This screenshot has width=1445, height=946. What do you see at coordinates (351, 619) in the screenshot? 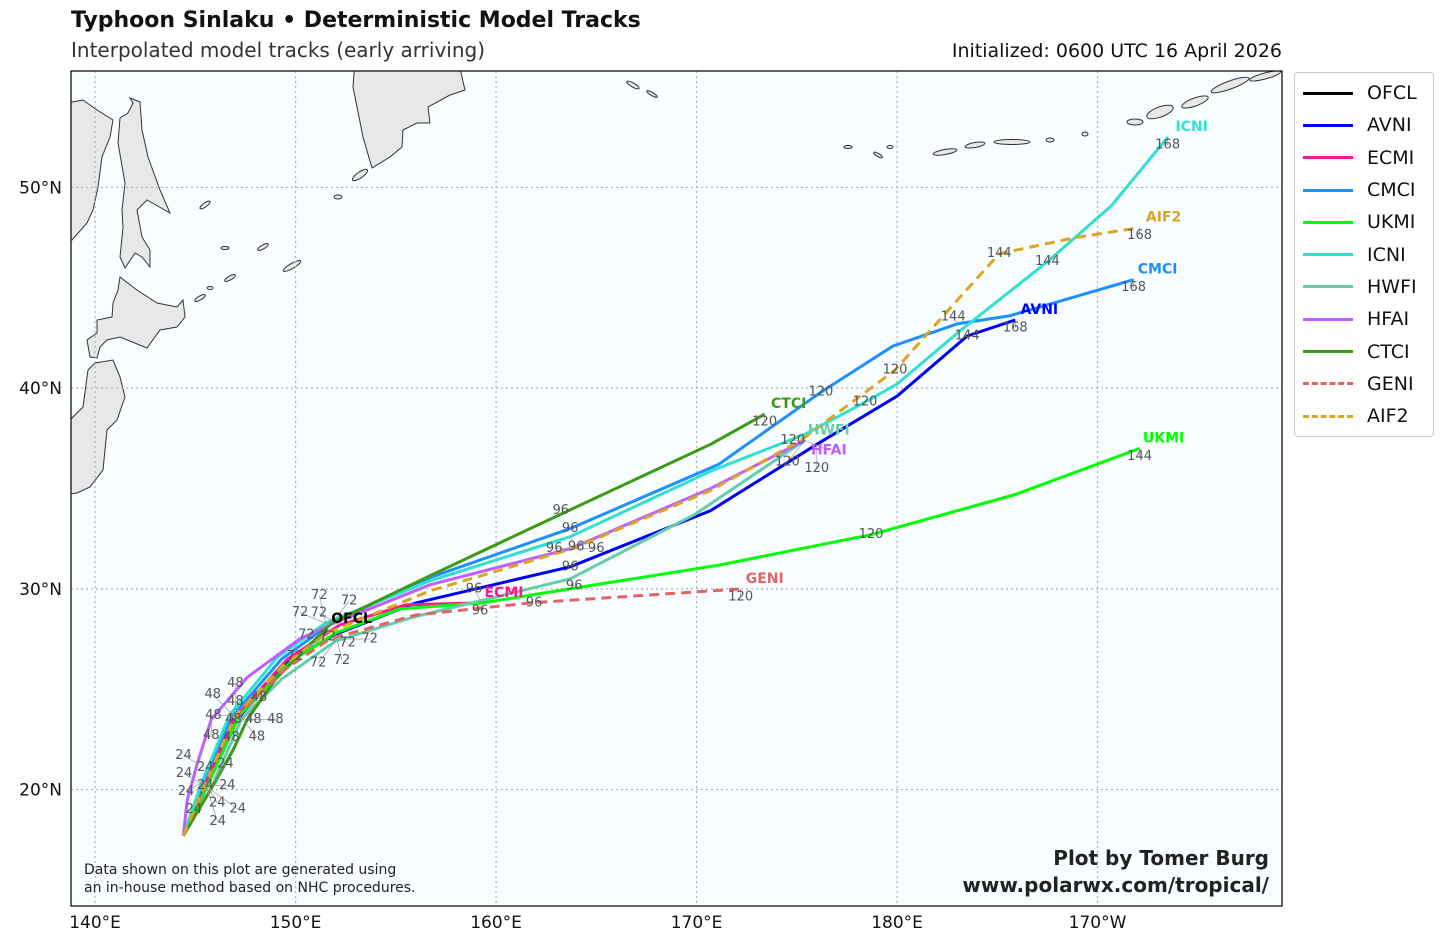
I see `model-label-ofcl: OFCL` at bounding box center [351, 619].